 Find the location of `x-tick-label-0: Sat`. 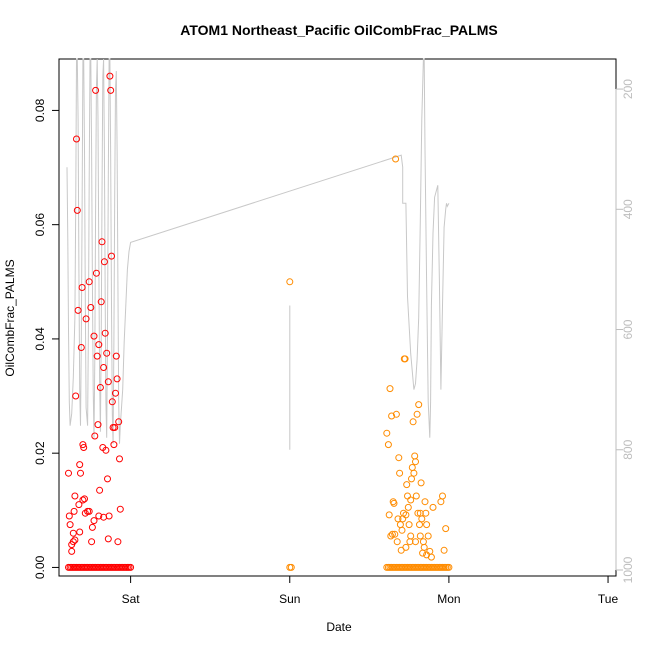

x-tick-label-0: Sat is located at coordinates (131, 599).